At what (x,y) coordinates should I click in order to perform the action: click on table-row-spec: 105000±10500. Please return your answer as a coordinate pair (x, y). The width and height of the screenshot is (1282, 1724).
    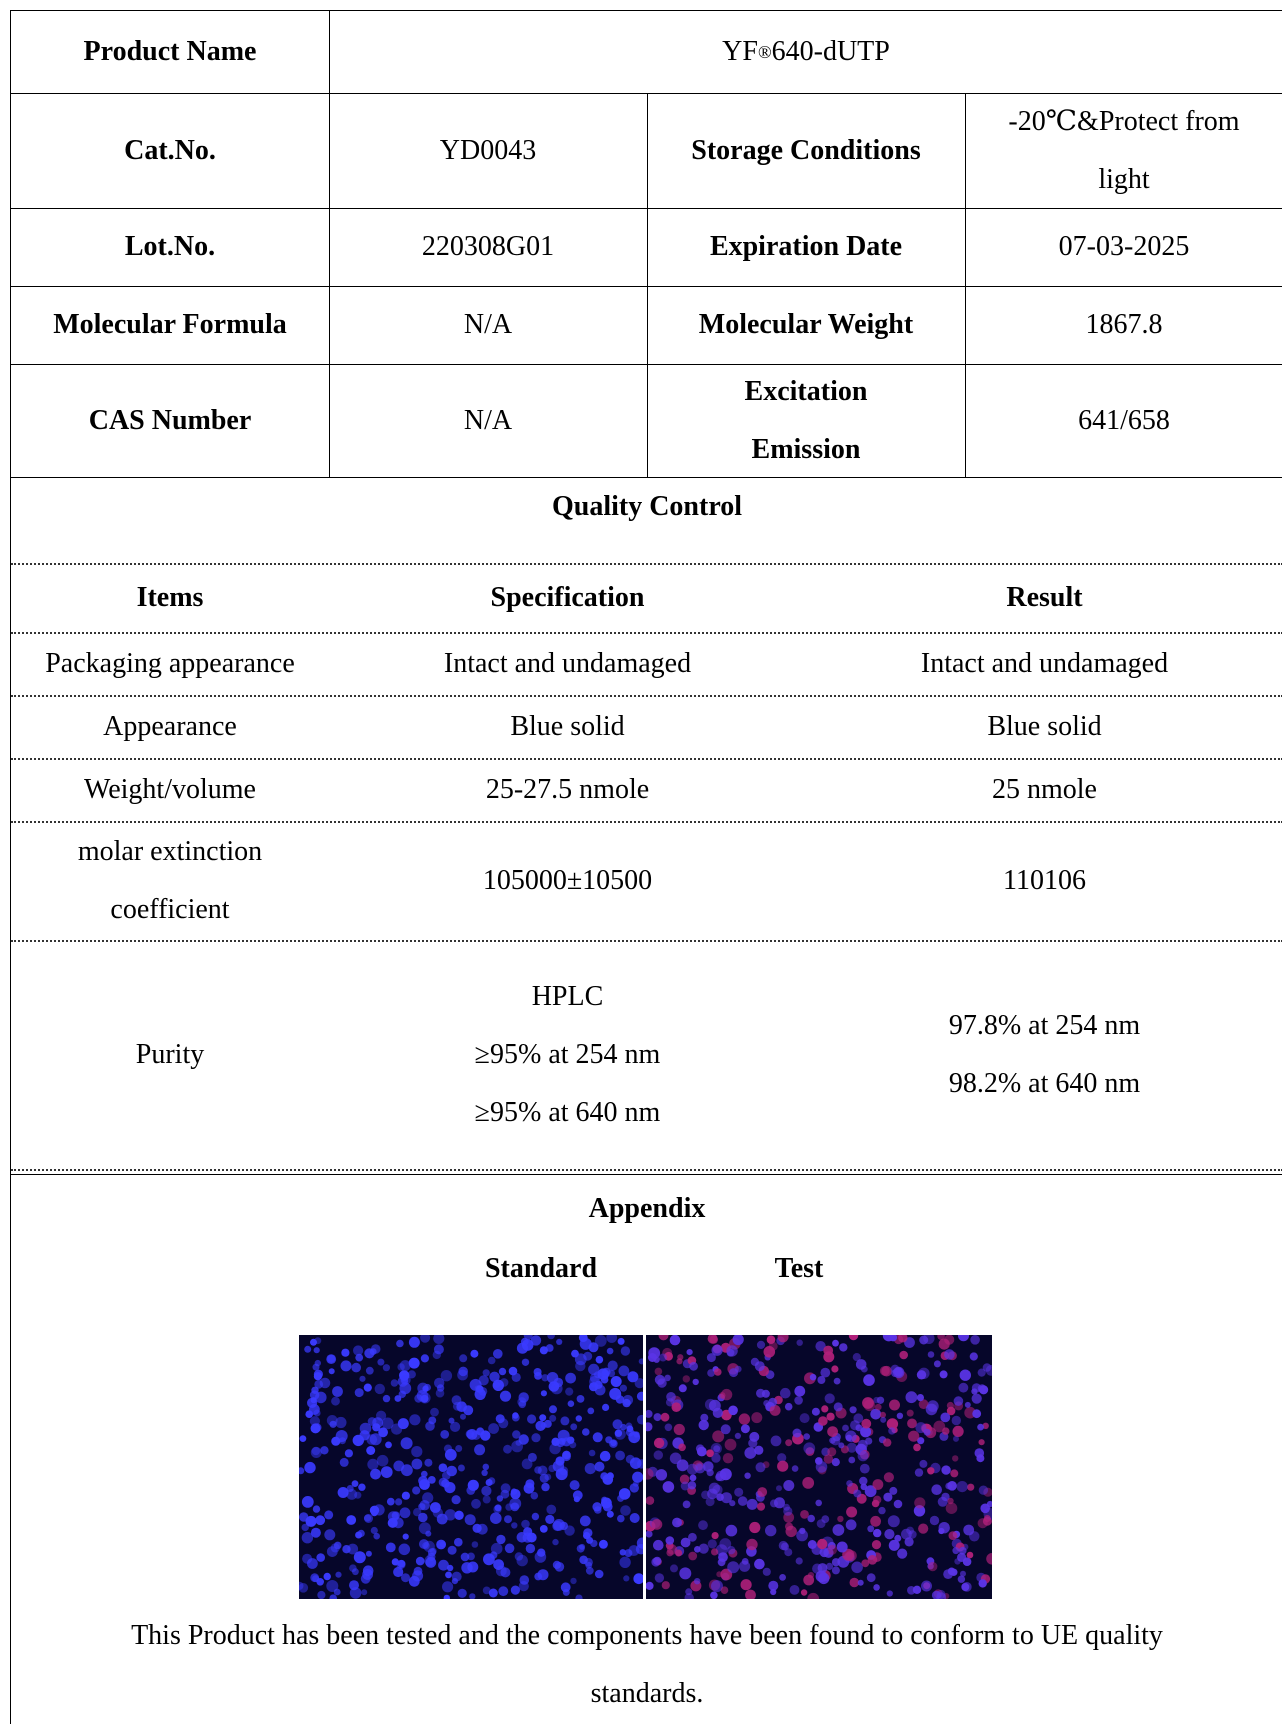
    Looking at the image, I should click on (567, 880).